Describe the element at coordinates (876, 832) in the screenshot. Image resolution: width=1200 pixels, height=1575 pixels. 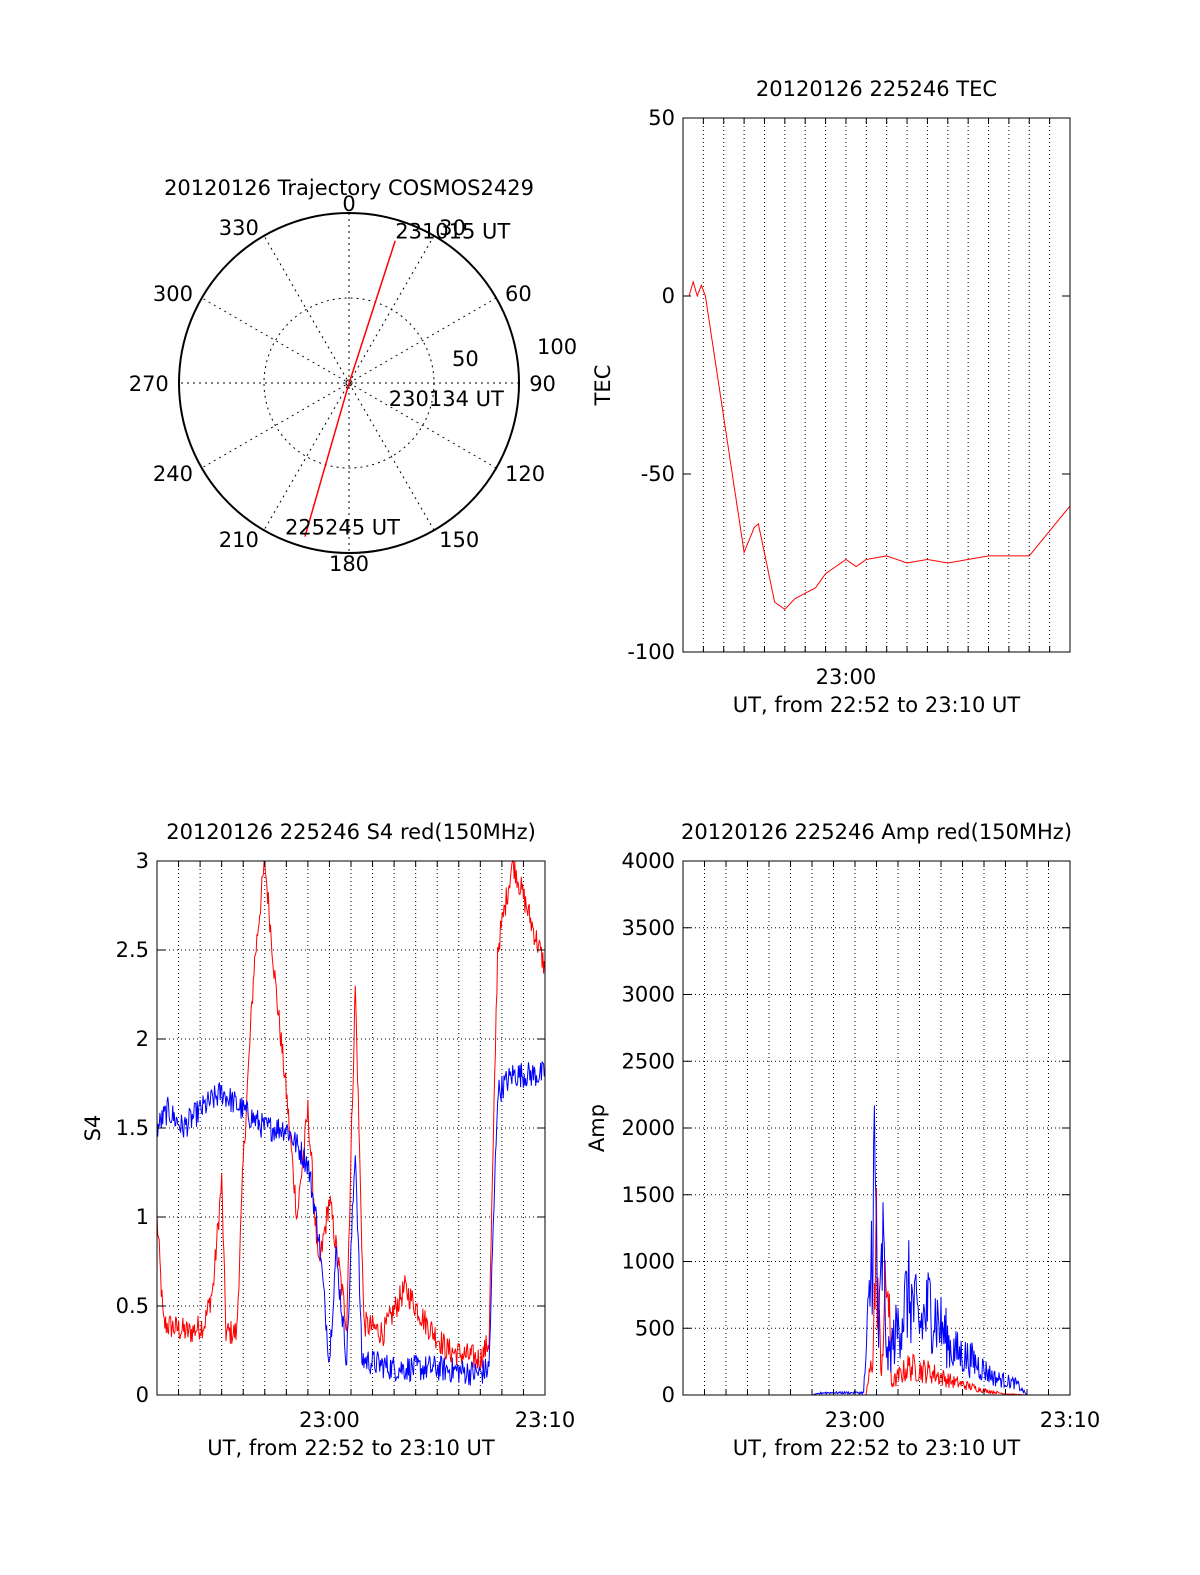
I see `amp-title: 20120126 225246 Amp red(150MHz)` at that location.